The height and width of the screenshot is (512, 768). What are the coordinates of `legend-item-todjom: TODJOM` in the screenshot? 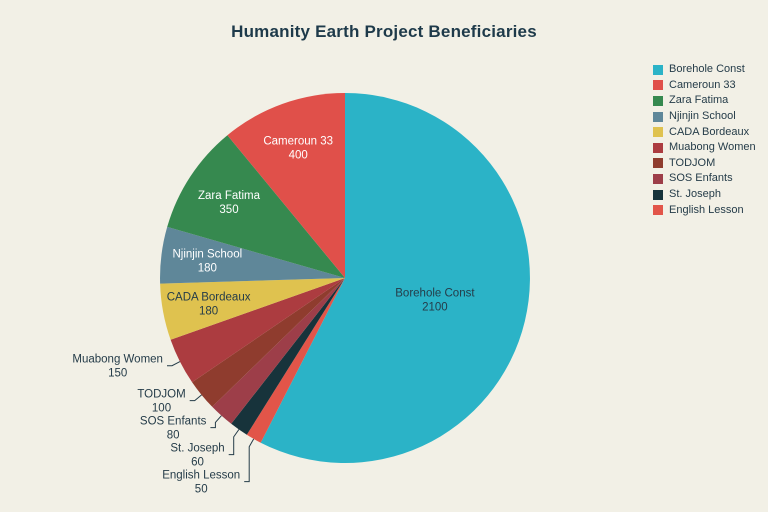 It's located at (704, 164).